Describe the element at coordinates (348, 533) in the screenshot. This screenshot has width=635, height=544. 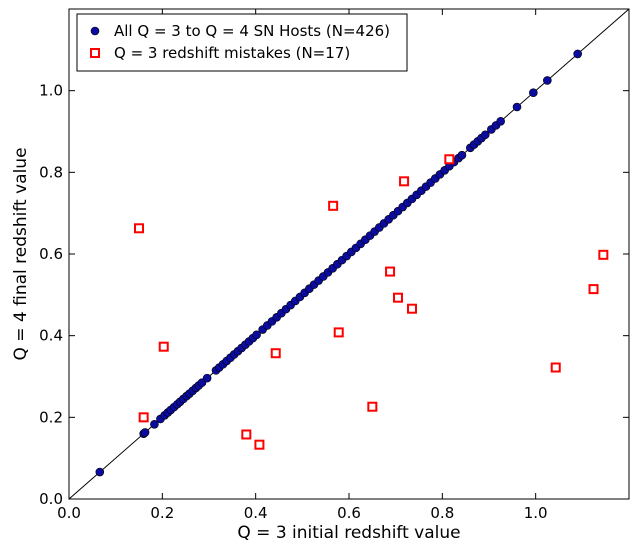
I see `x-axis-label: Q = 3 initial redshift value` at that location.